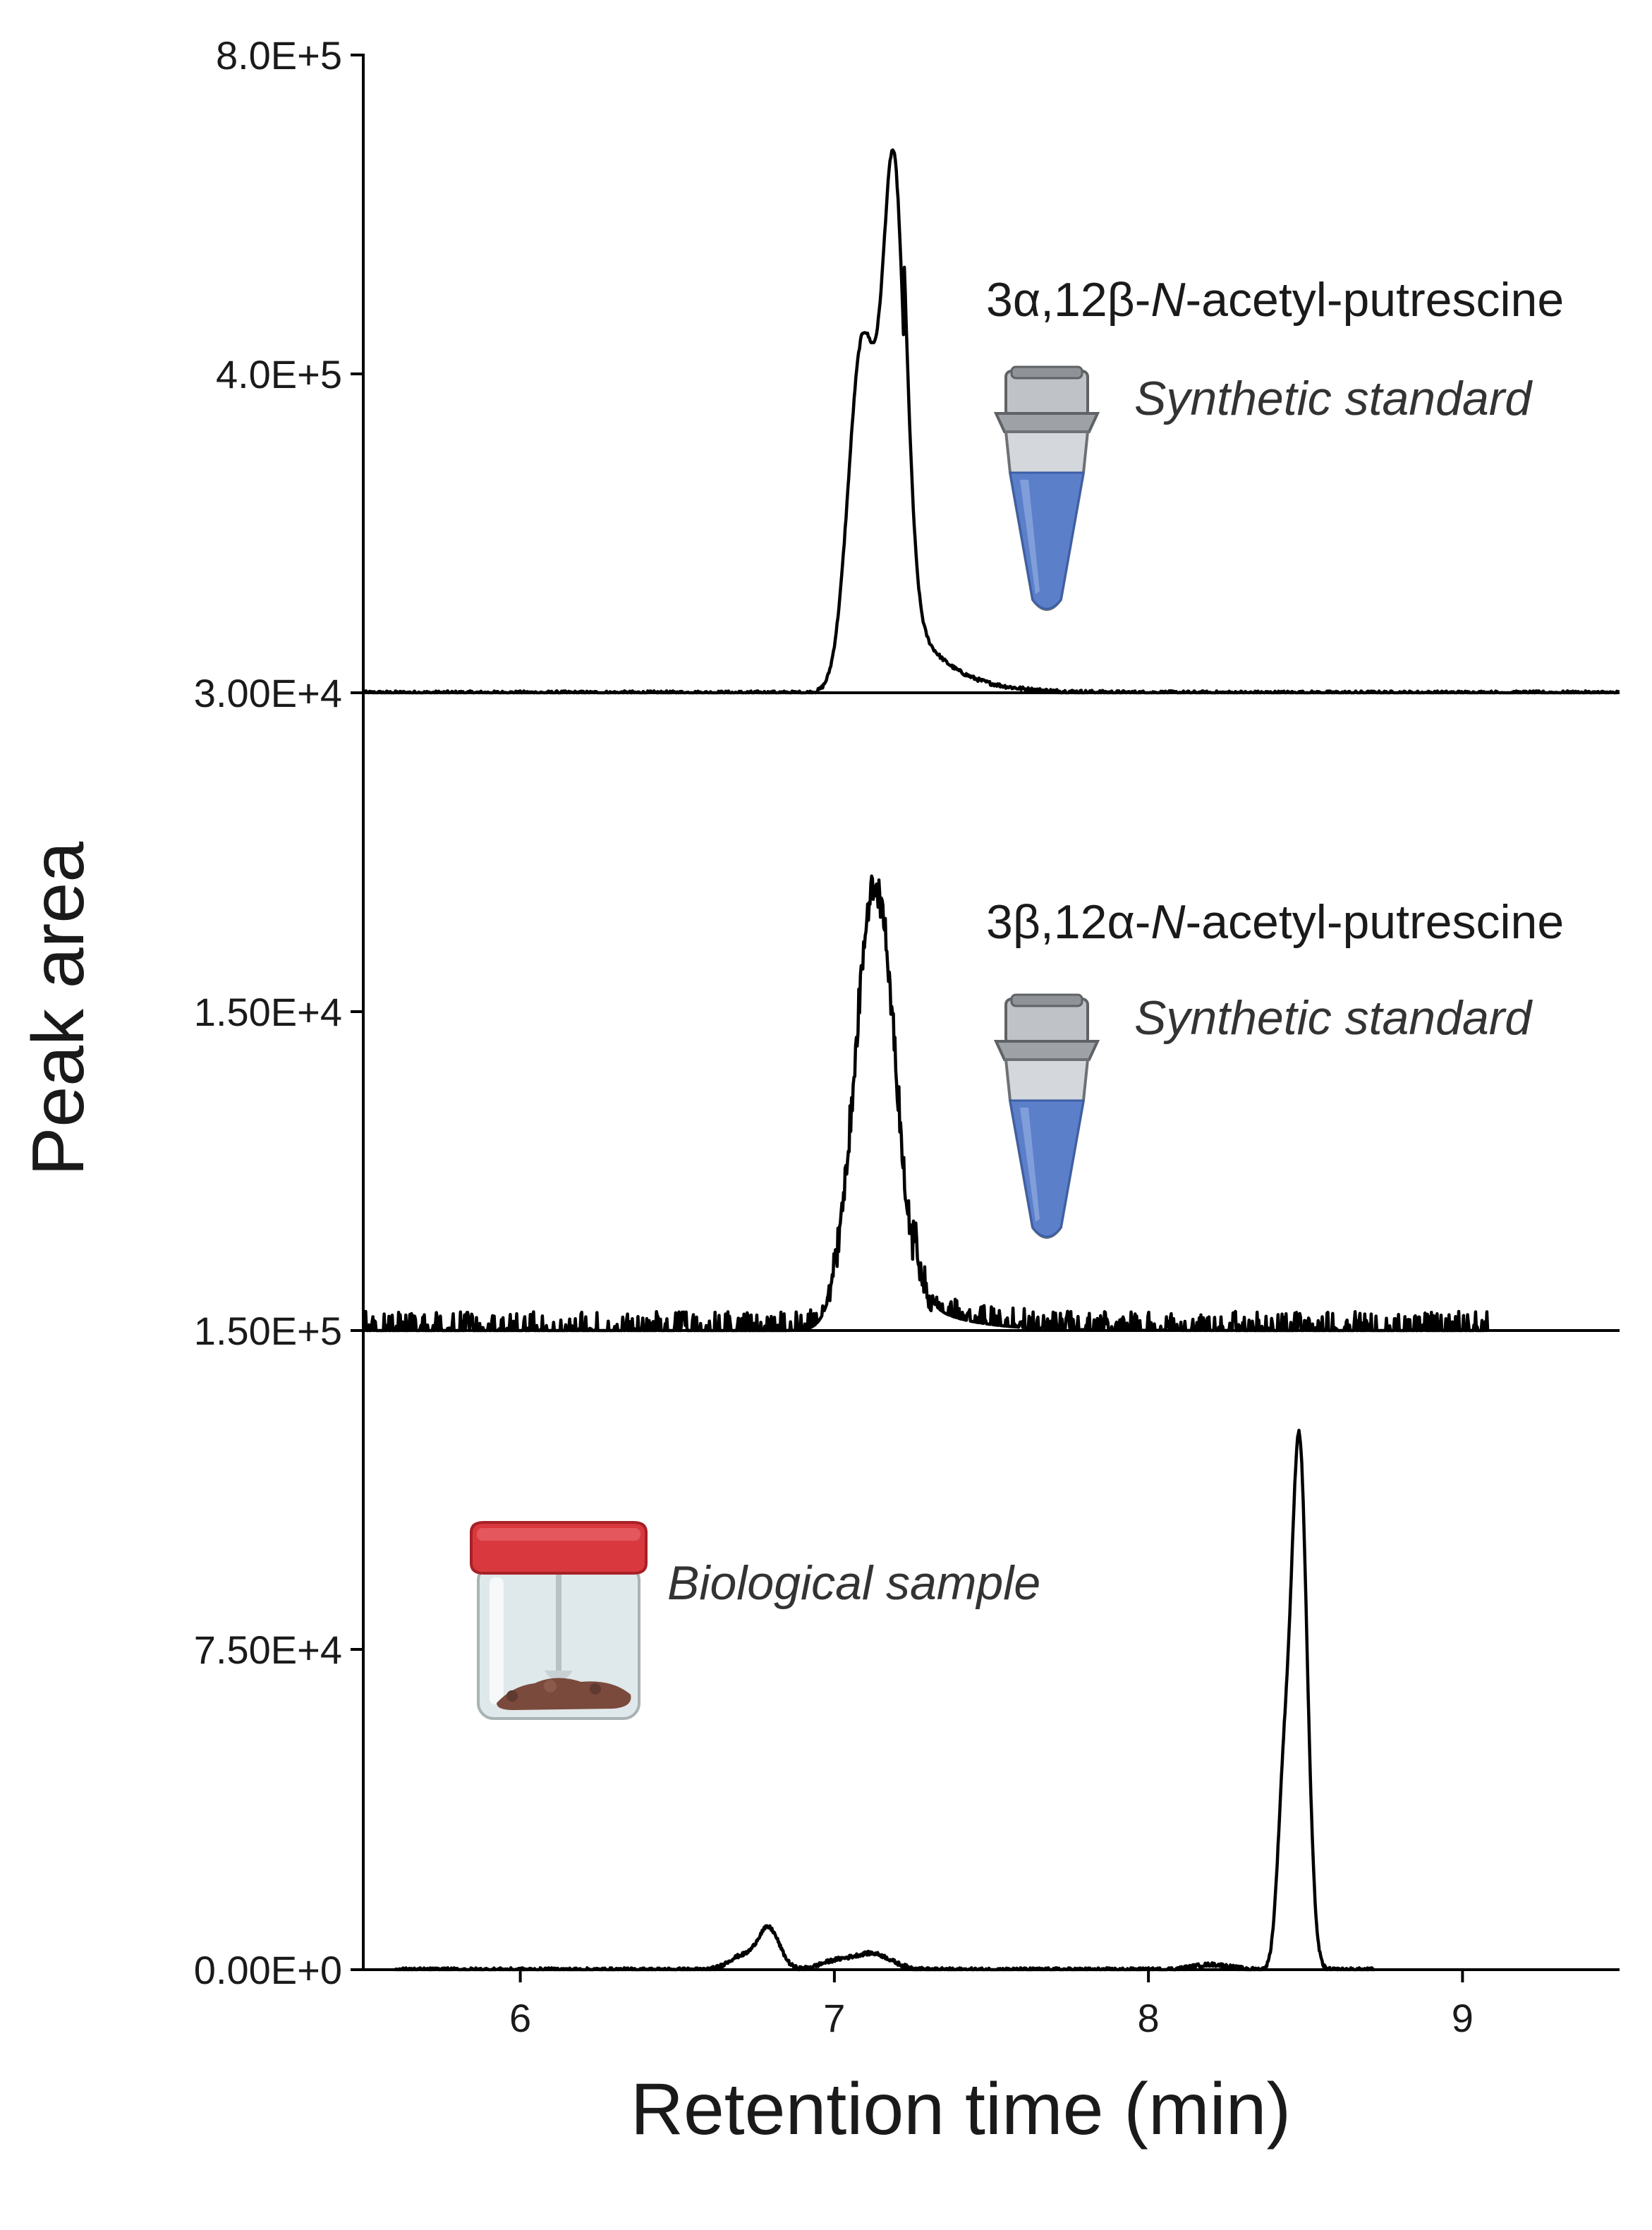 The height and width of the screenshot is (2230, 1652). What do you see at coordinates (58, 1009) in the screenshot?
I see `y-axis-title: Peak area` at bounding box center [58, 1009].